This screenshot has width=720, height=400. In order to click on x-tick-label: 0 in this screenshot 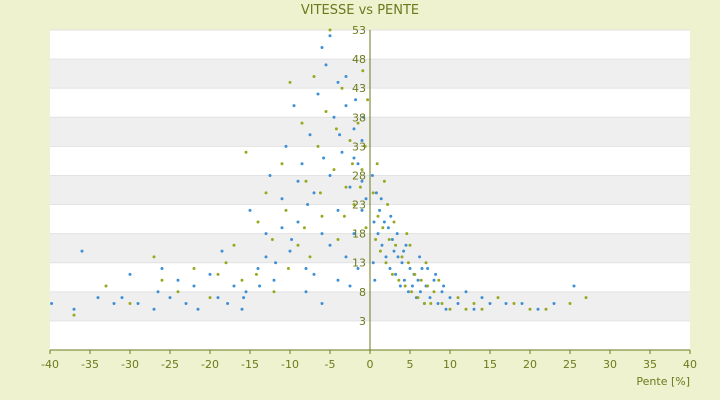, I will do `click(370, 364)`.